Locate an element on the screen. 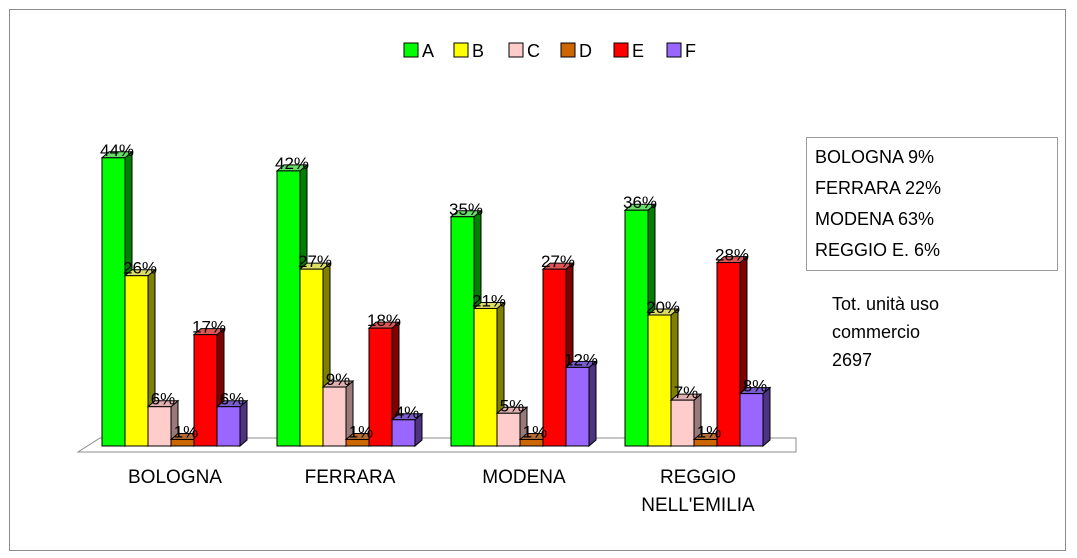 Image resolution: width=1077 pixels, height=558 pixels. legend-label-e: E is located at coordinates (638, 51).